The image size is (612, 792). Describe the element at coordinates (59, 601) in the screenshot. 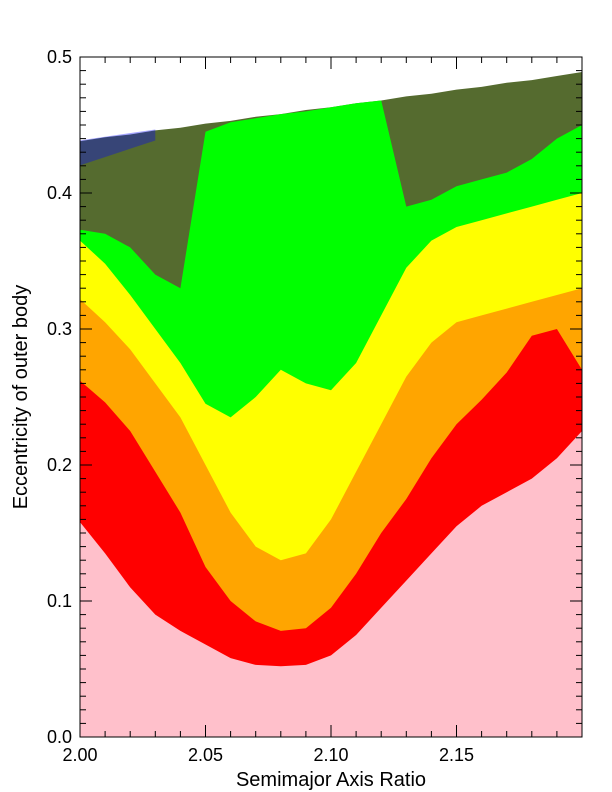

I see `y-tick-label: 0.1` at that location.